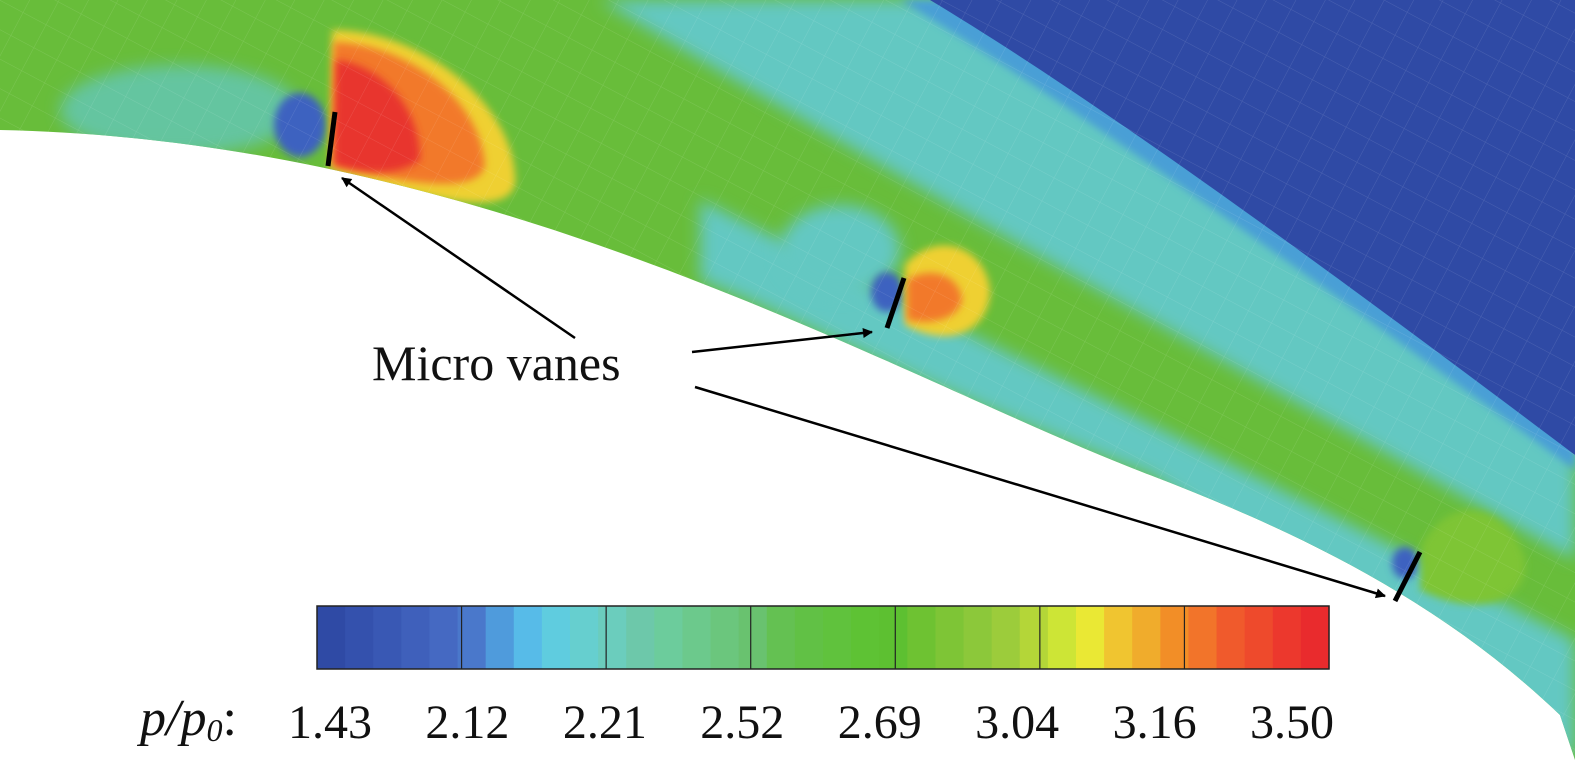 The width and height of the screenshot is (1575, 760). I want to click on legend-tick-label: 2.21, so click(605, 722).